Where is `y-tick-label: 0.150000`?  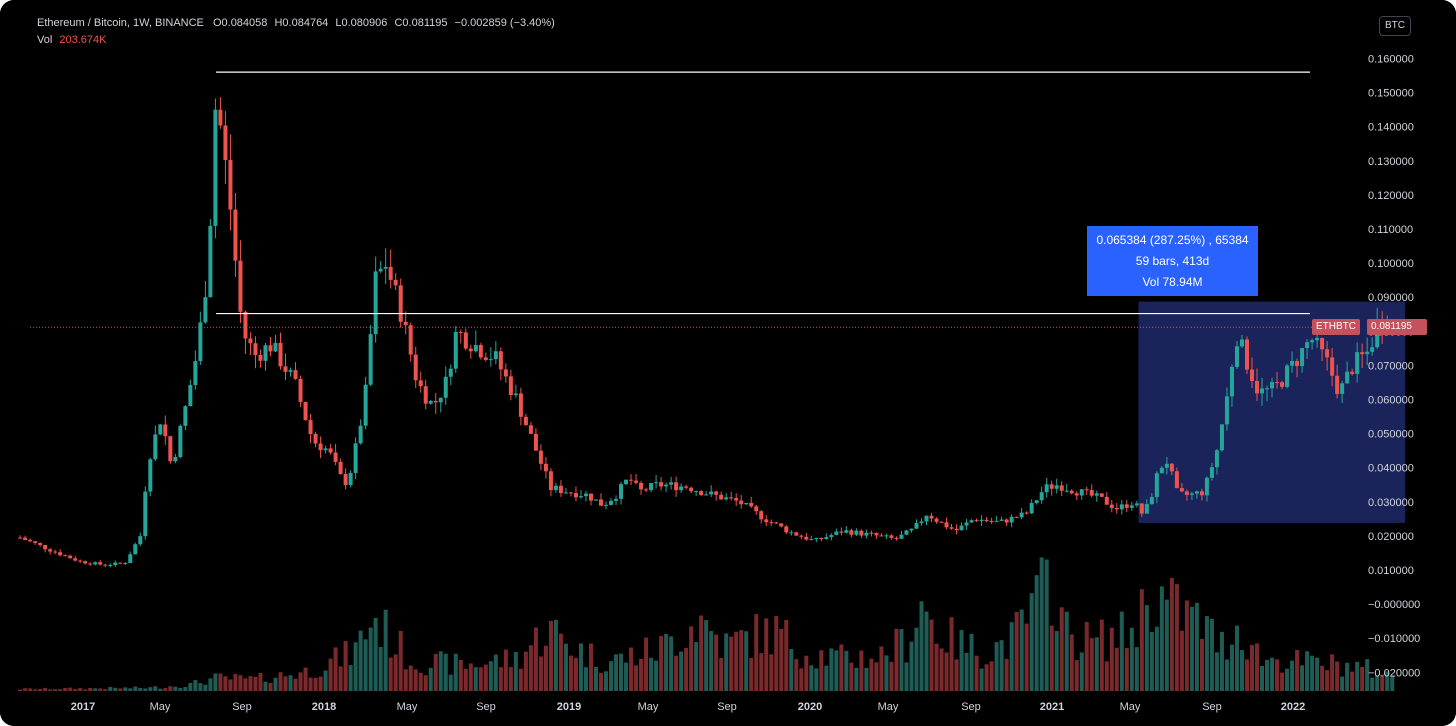
y-tick-label: 0.150000 is located at coordinates (1391, 94).